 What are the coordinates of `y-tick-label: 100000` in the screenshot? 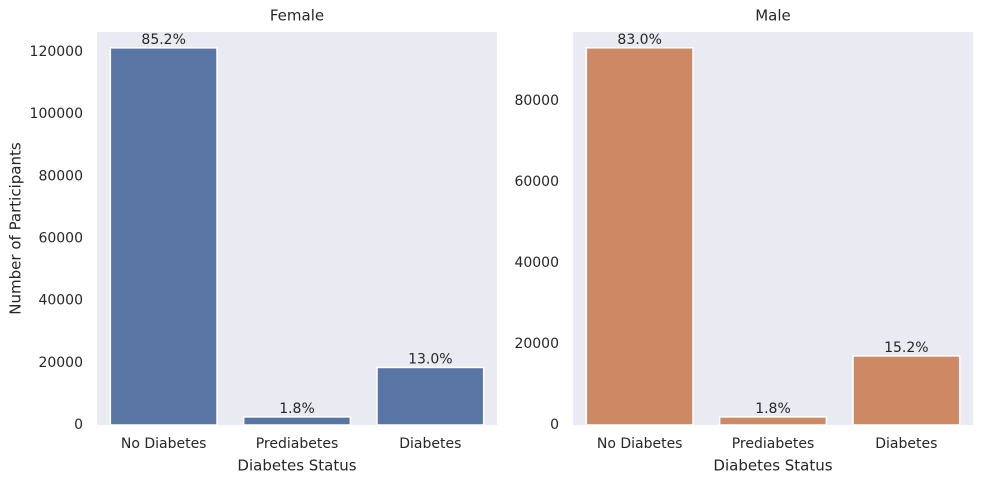 It's located at (56, 114).